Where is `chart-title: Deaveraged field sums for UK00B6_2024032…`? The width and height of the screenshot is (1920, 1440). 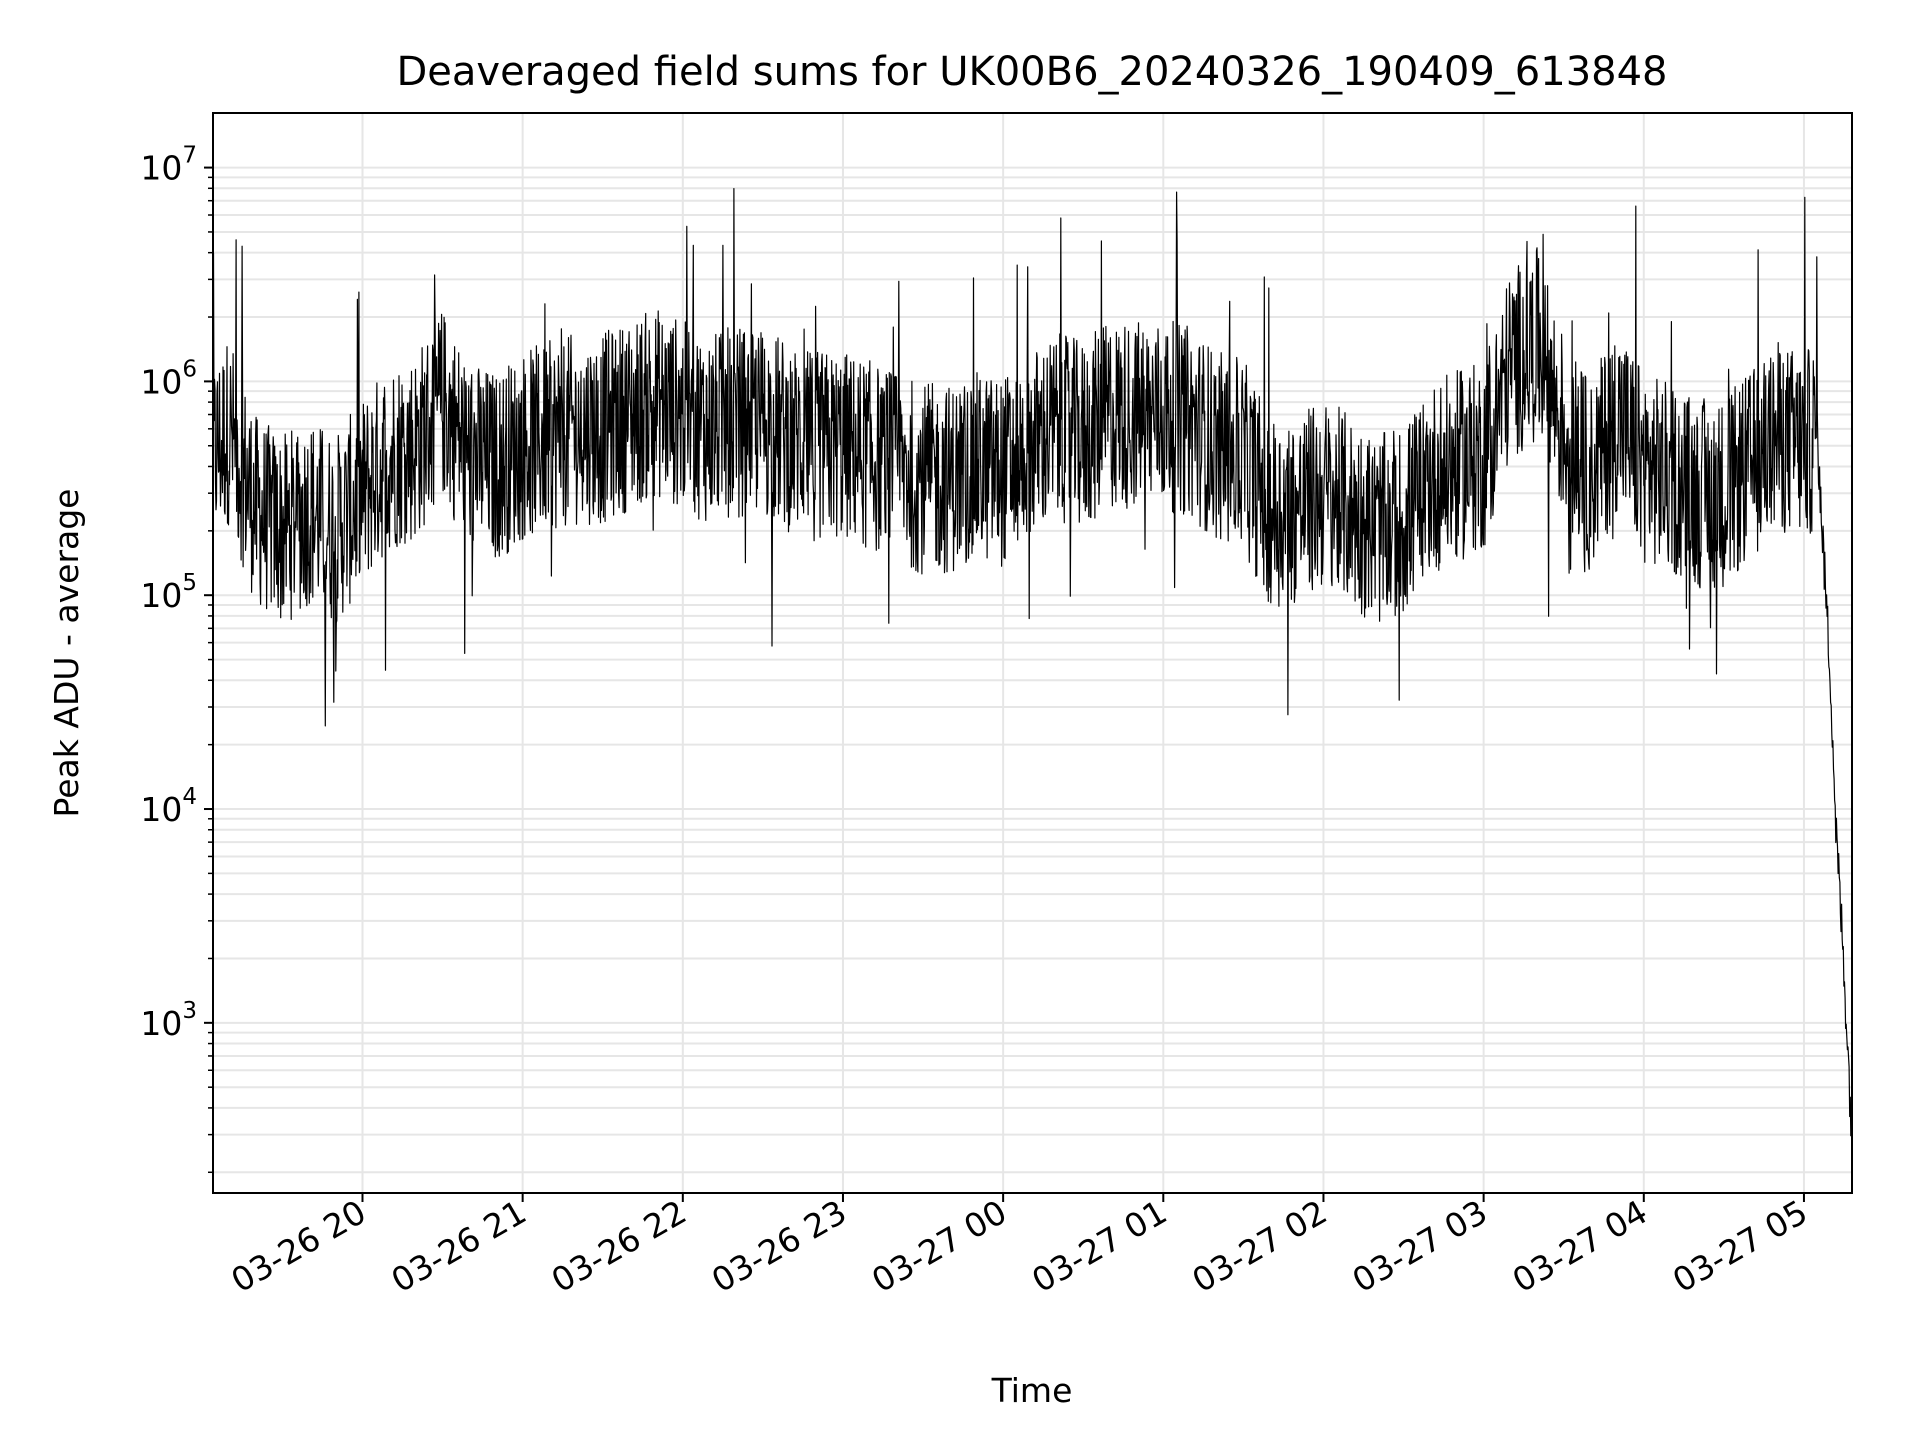 chart-title: Deaveraged field sums for UK00B6_2024032… is located at coordinates (1032, 72).